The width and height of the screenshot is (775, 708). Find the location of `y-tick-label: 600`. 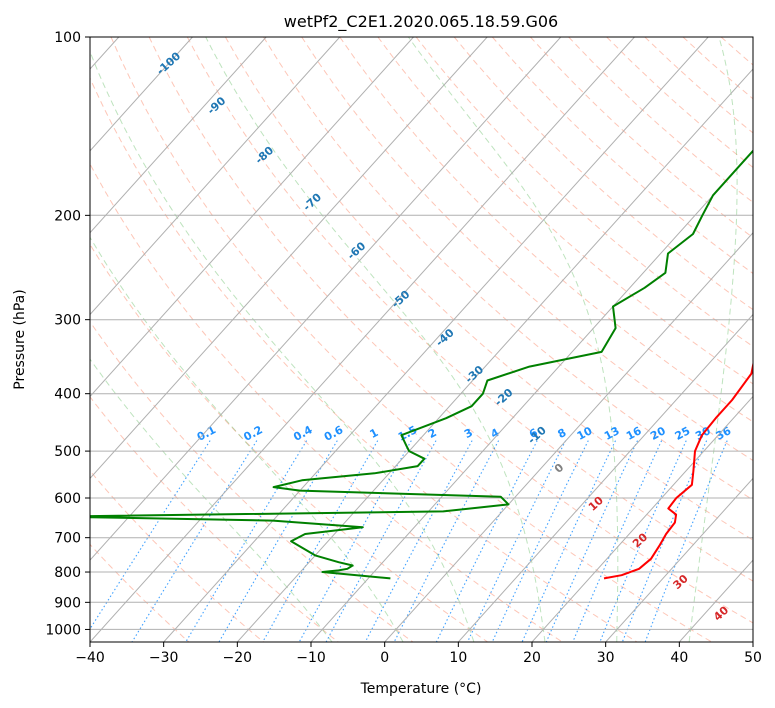

y-tick-label: 600 is located at coordinates (67, 499).